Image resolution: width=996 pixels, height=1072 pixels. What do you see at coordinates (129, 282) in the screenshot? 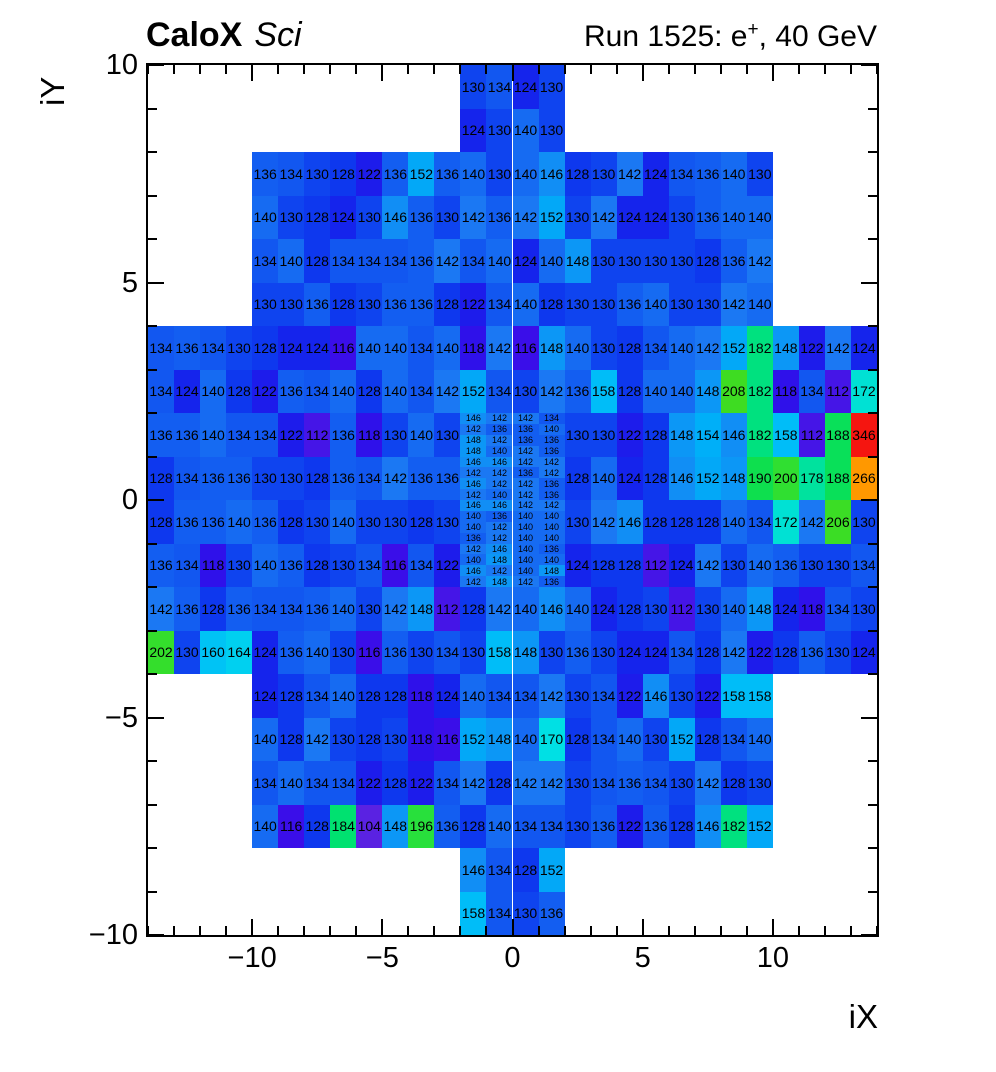
I see `y-tick-label: 5` at bounding box center [129, 282].